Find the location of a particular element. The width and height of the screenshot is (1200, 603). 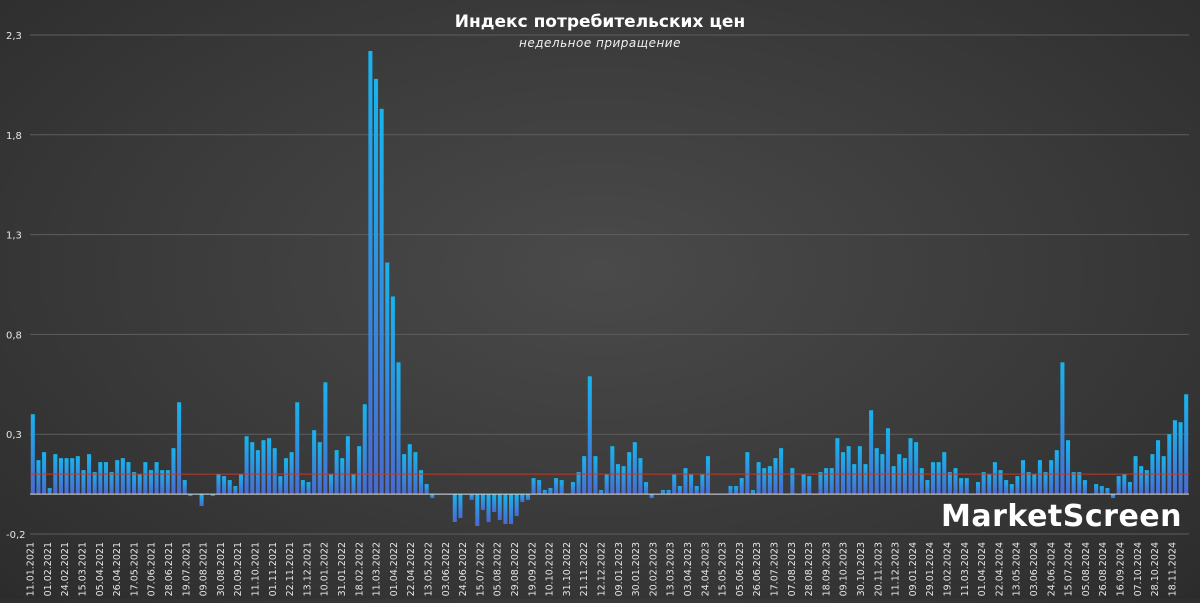

x-tick-label: 30.08.2021 is located at coordinates (221, 569).